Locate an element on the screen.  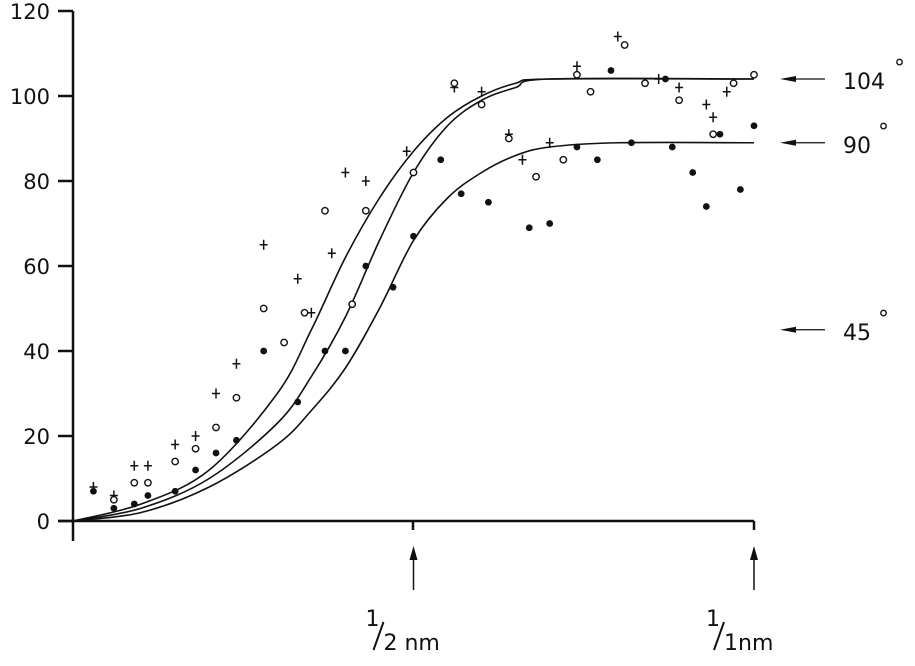
angle-annotations: 104 ° 90 ° 45 ° is located at coordinates (842, 201).